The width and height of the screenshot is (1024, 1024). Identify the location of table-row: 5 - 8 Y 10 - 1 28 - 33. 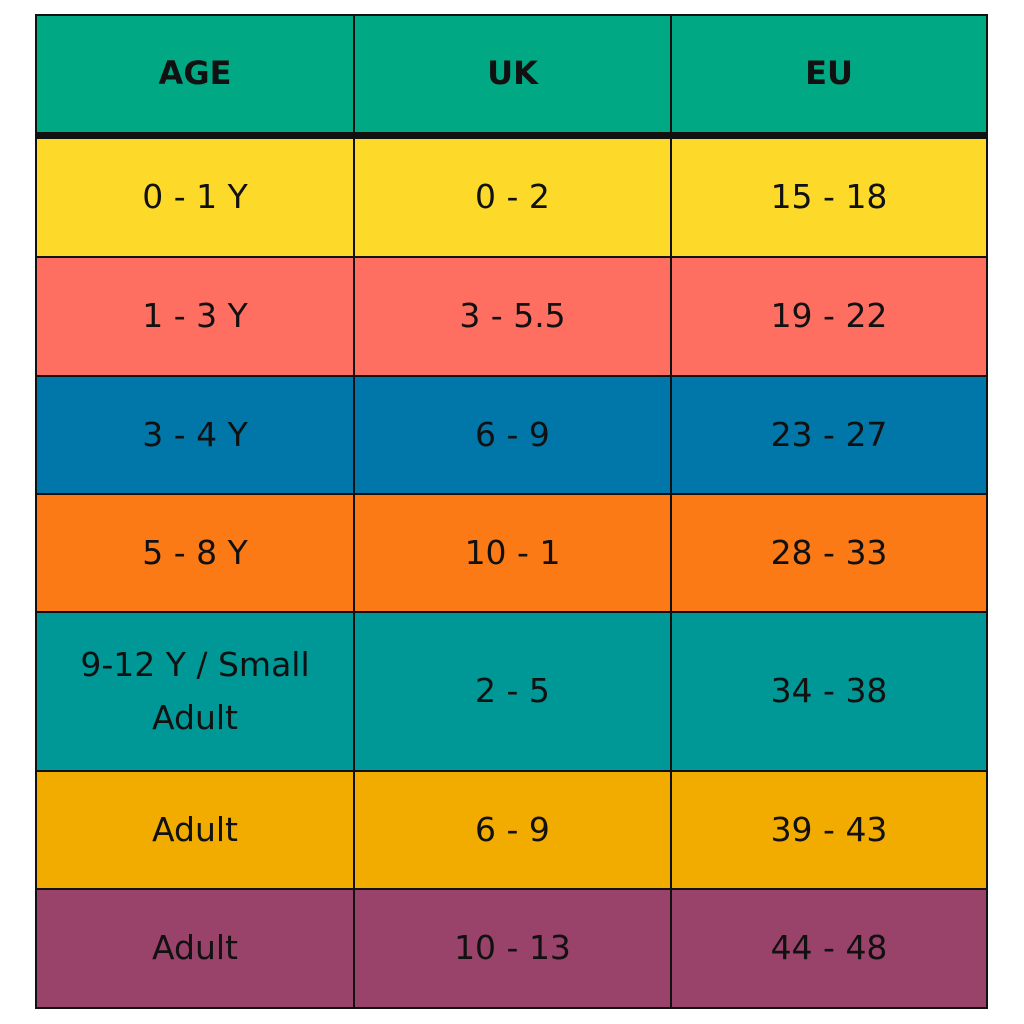
(511, 553).